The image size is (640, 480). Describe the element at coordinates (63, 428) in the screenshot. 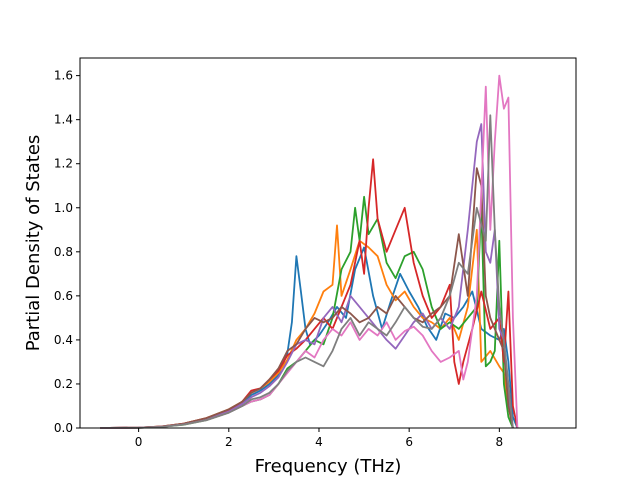

I see `y-tick-label: 0.0` at that location.